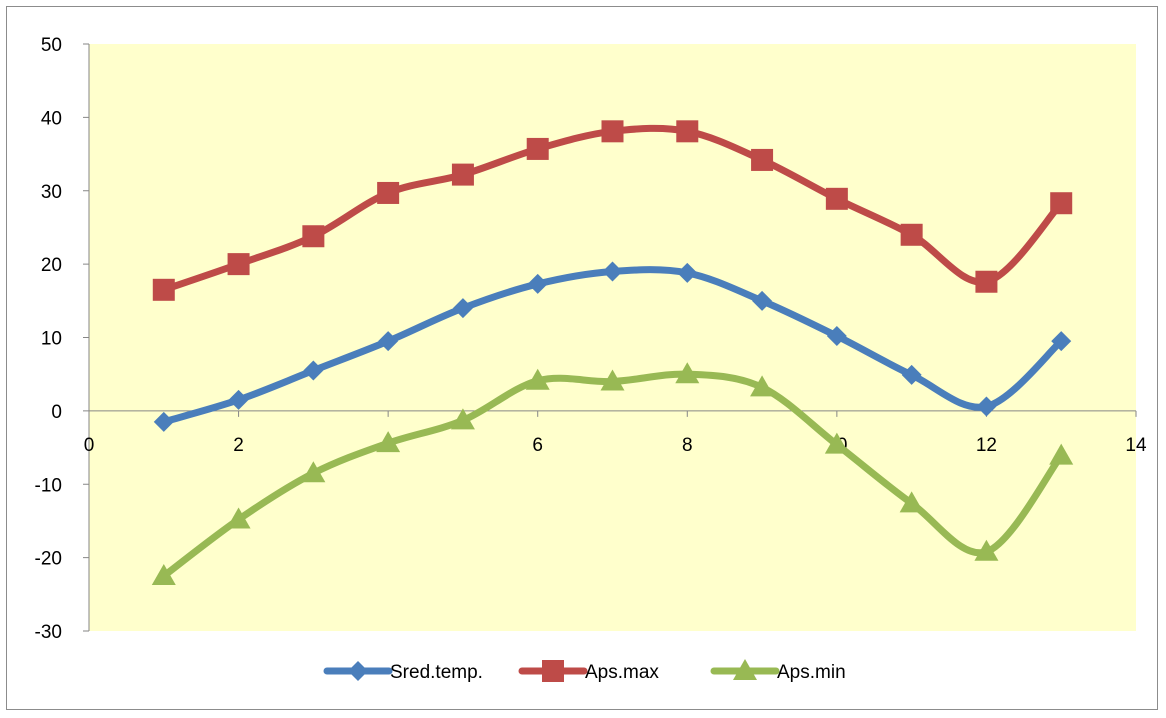 The height and width of the screenshot is (718, 1166). What do you see at coordinates (48, 559) in the screenshot?
I see `y-tick-label: -20` at bounding box center [48, 559].